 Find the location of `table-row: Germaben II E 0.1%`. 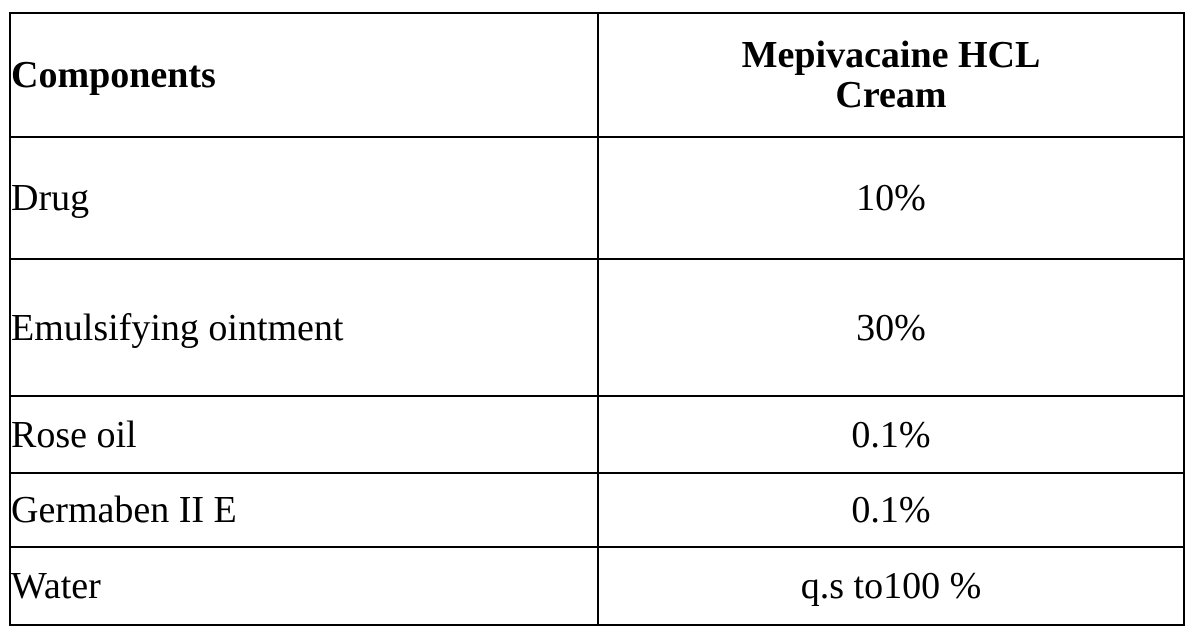

table-row: Germaben II E 0.1% is located at coordinates (597, 510).